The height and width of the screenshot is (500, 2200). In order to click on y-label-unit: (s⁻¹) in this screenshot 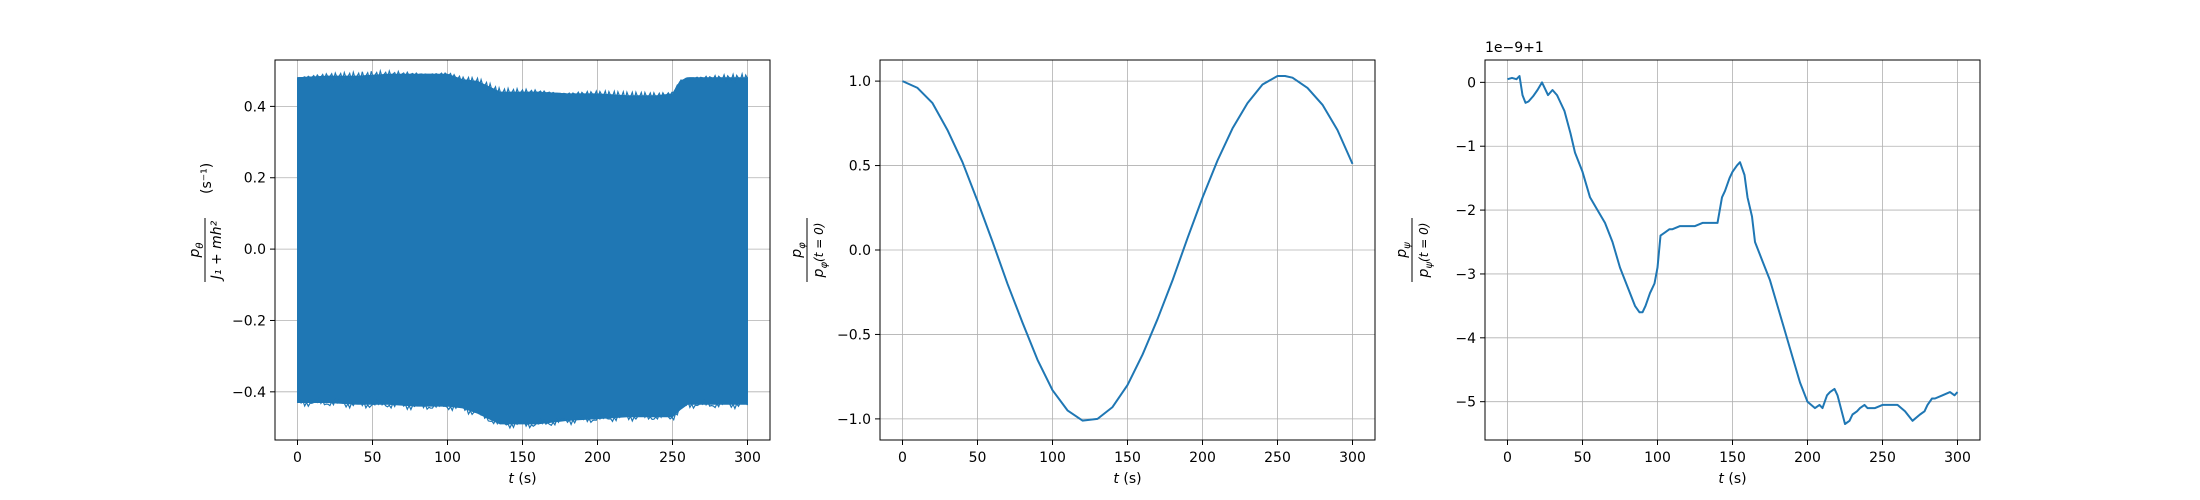, I will do `click(207, 178)`.